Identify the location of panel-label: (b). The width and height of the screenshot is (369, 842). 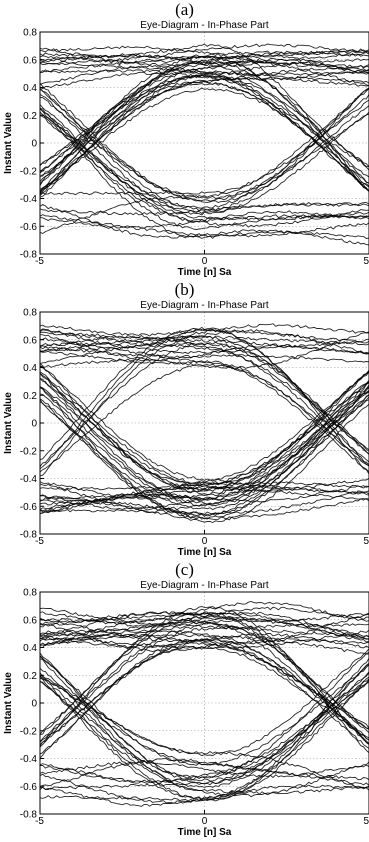
(184, 289).